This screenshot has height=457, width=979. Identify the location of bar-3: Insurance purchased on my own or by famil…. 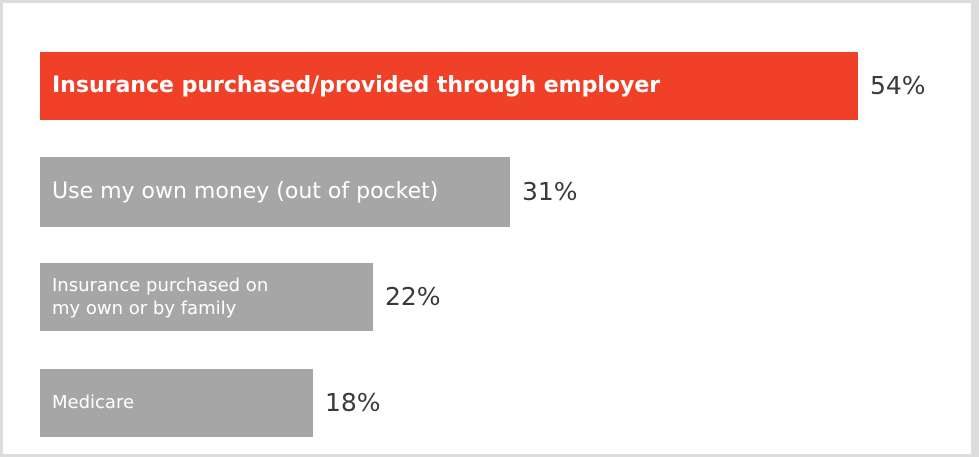
(206, 297).